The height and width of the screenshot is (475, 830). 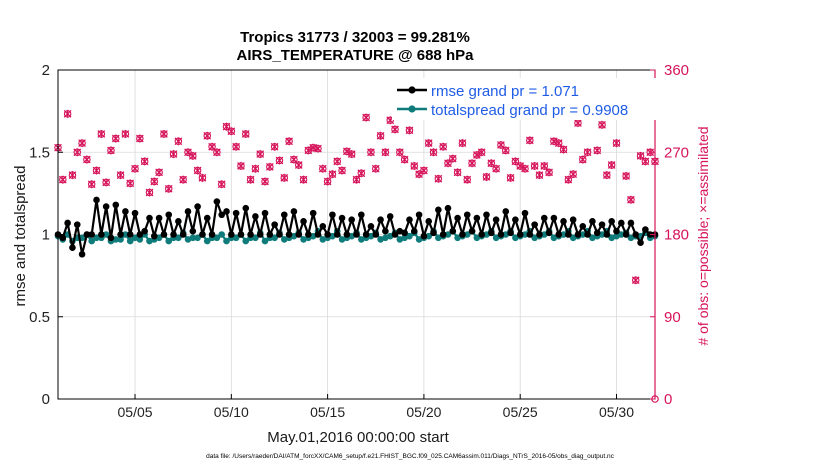 What do you see at coordinates (46, 399) in the screenshot?
I see `y-tick-label-left: 0` at bounding box center [46, 399].